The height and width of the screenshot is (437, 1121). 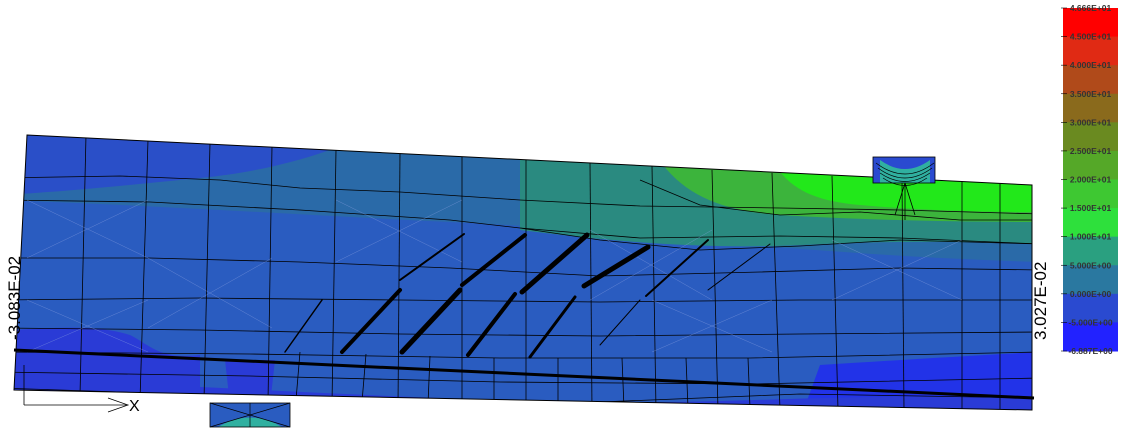 What do you see at coordinates (1040, 301) in the screenshot?
I see `right-edge-label: 3.027E-02` at bounding box center [1040, 301].